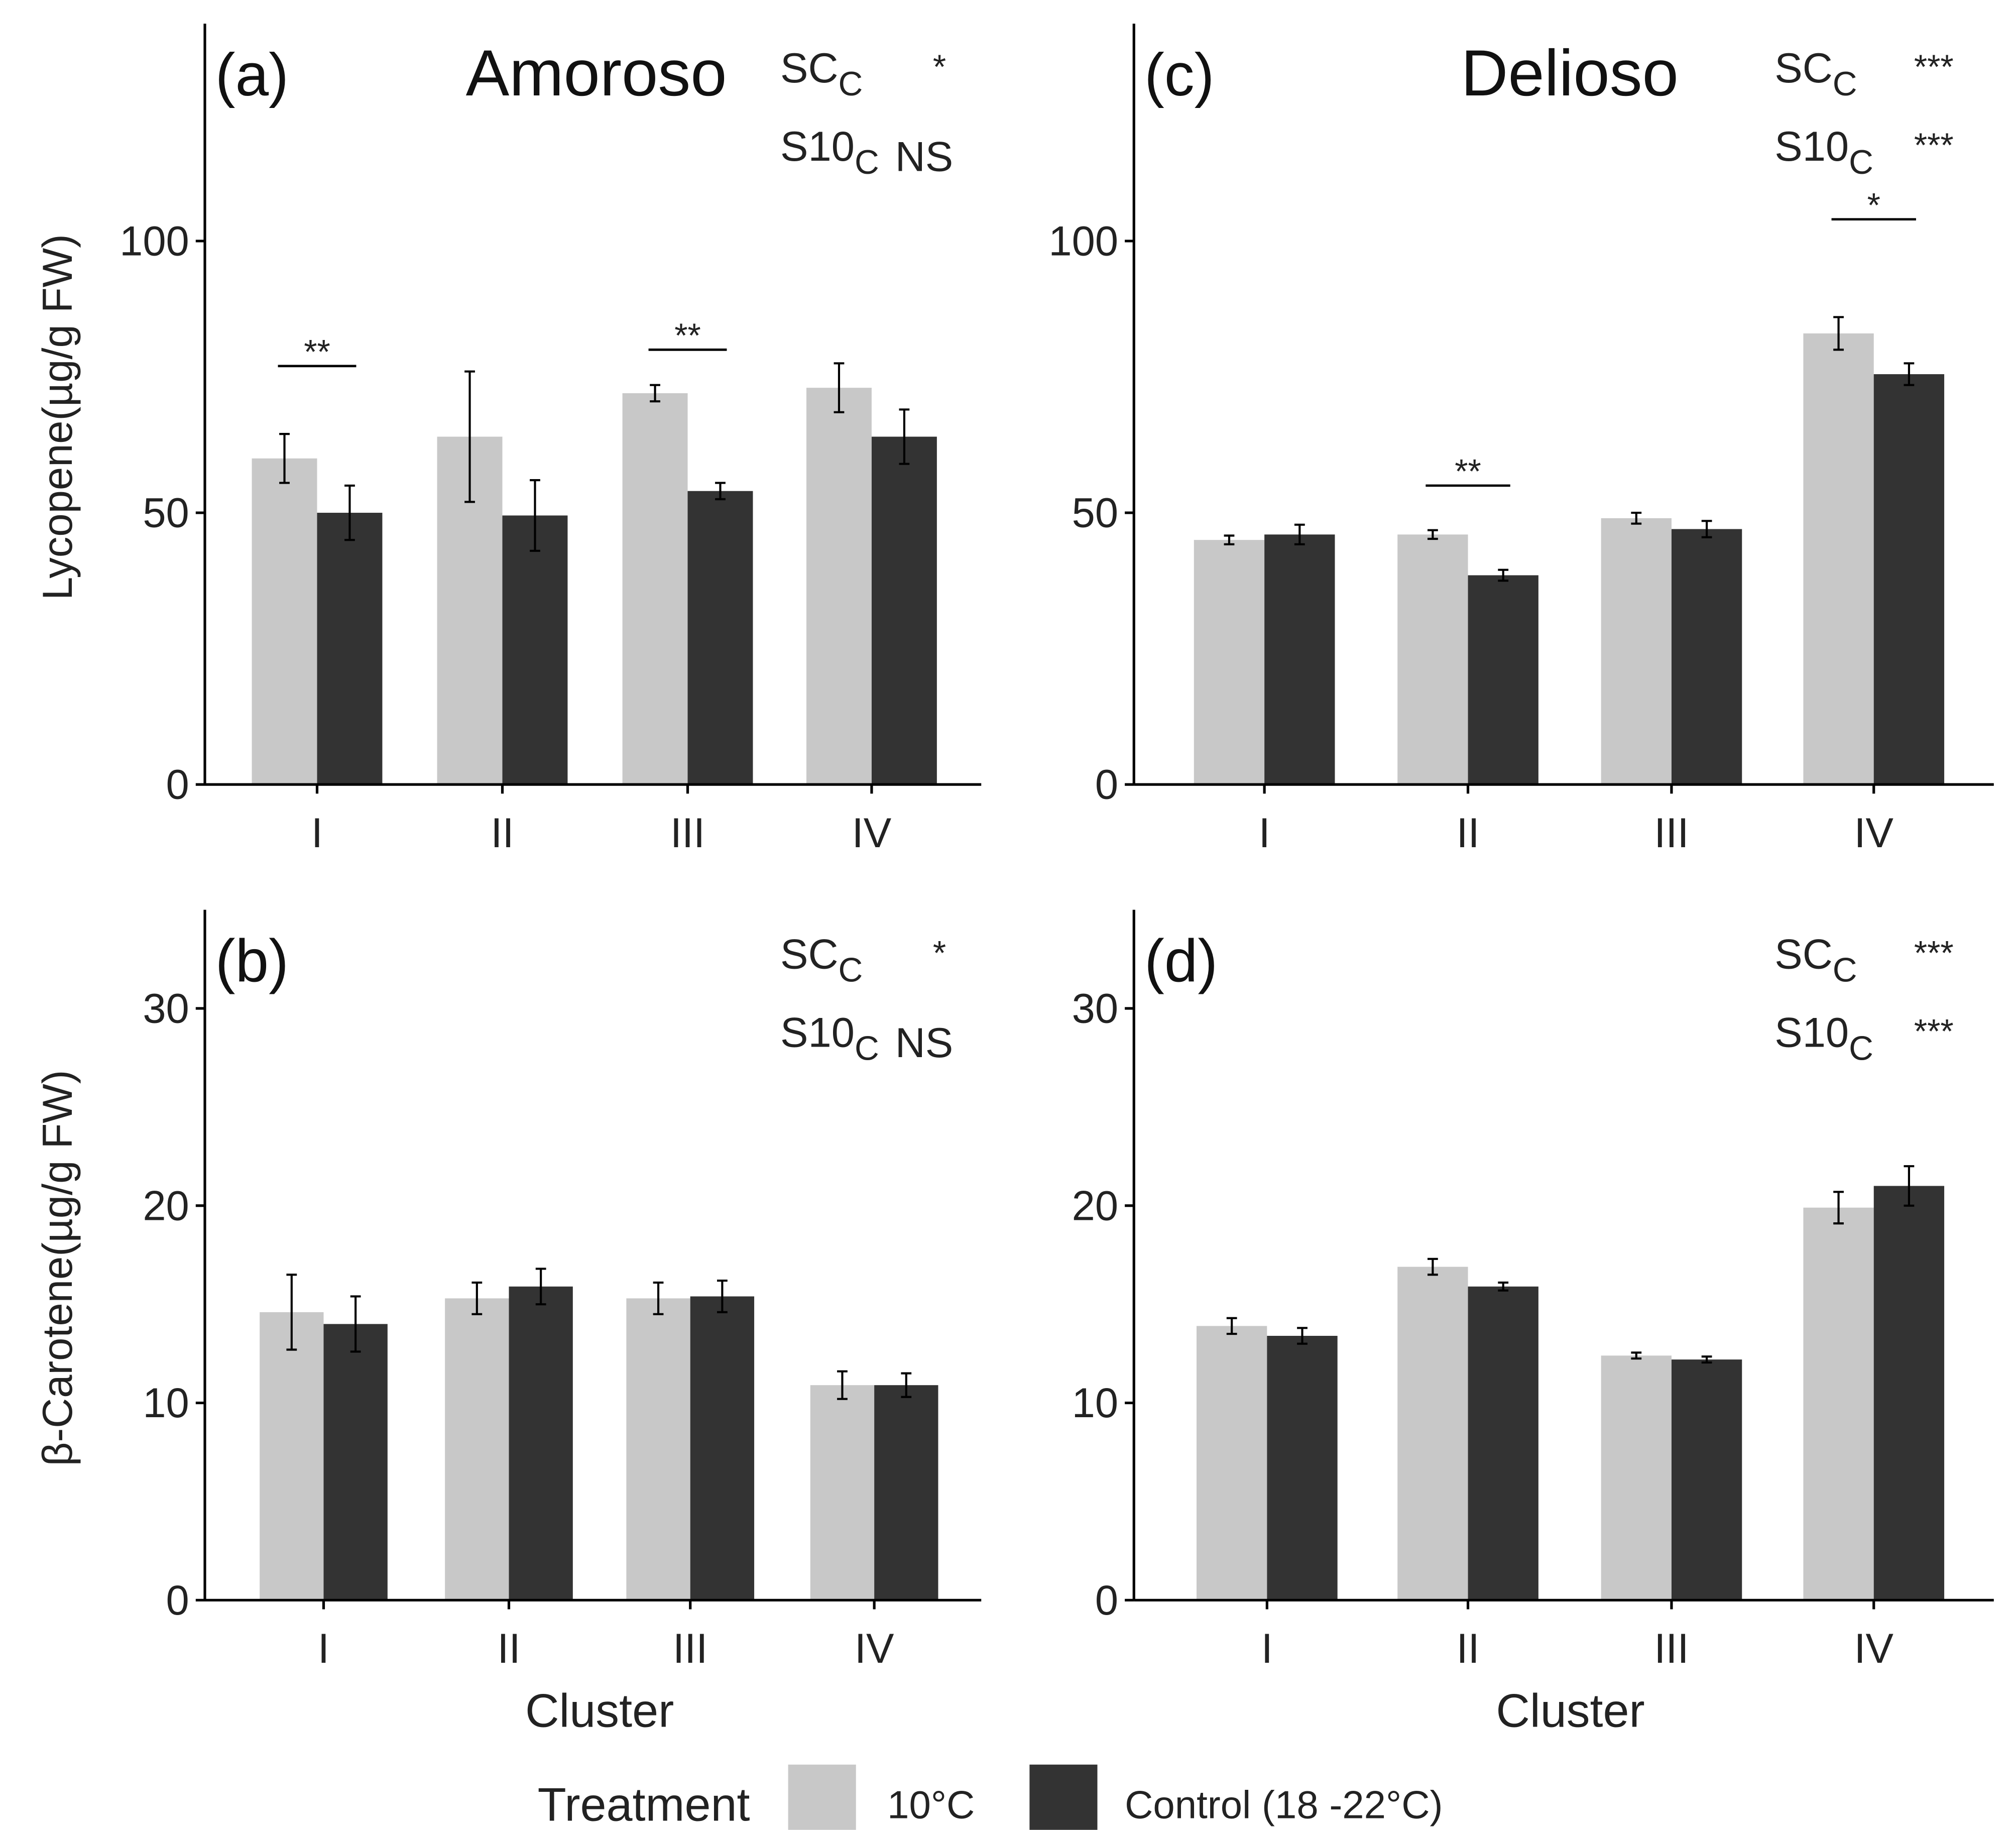 This screenshot has width=2016, height=1830. I want to click on bar-c-I-control, so click(1299, 659).